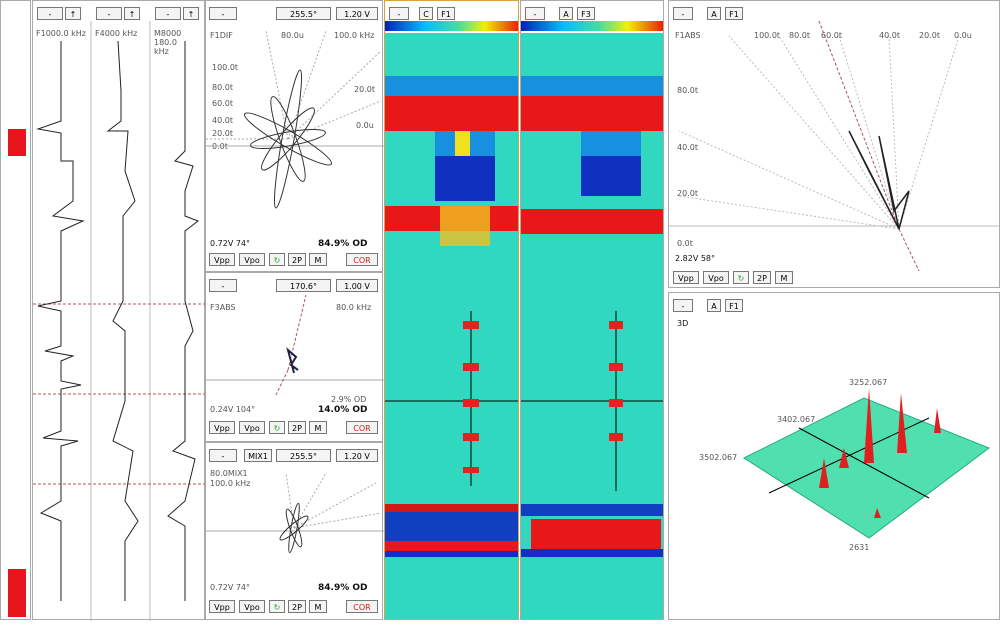 The image size is (1000, 625). What do you see at coordinates (230, 483) in the screenshot?
I see `freq: 100.0 kHz` at bounding box center [230, 483].